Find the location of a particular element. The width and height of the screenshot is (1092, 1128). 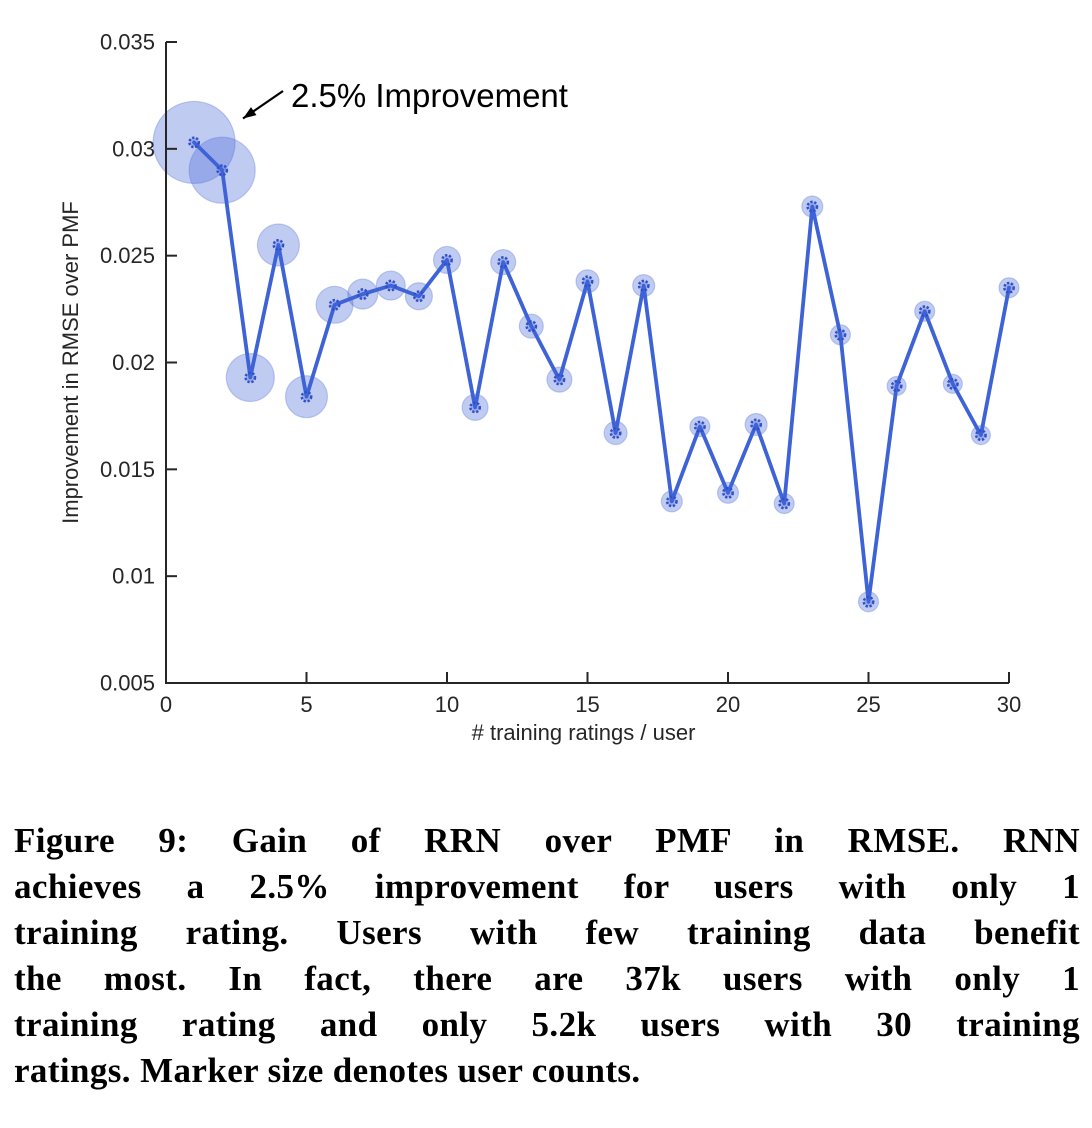

x-axis-title: # training ratings / user is located at coordinates (584, 732).